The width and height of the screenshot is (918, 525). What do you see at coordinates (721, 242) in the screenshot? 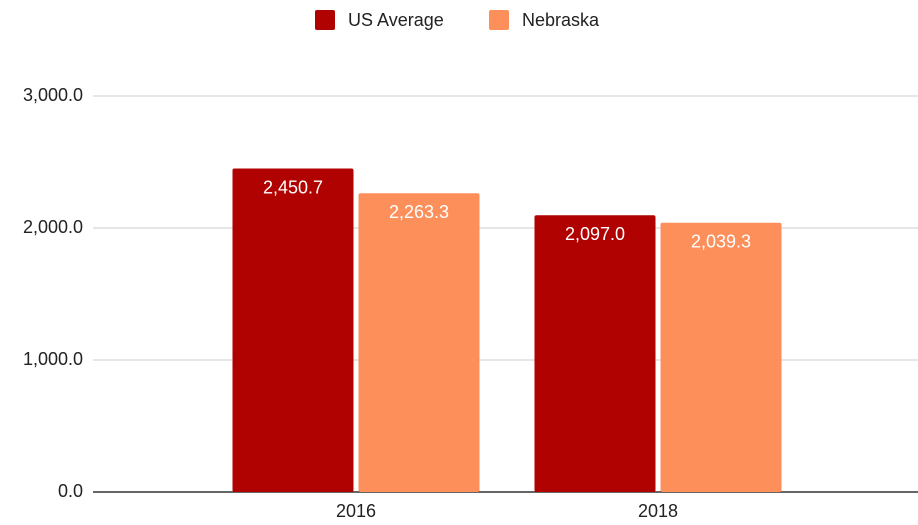
I see `data-label: 2,039.3` at bounding box center [721, 242].